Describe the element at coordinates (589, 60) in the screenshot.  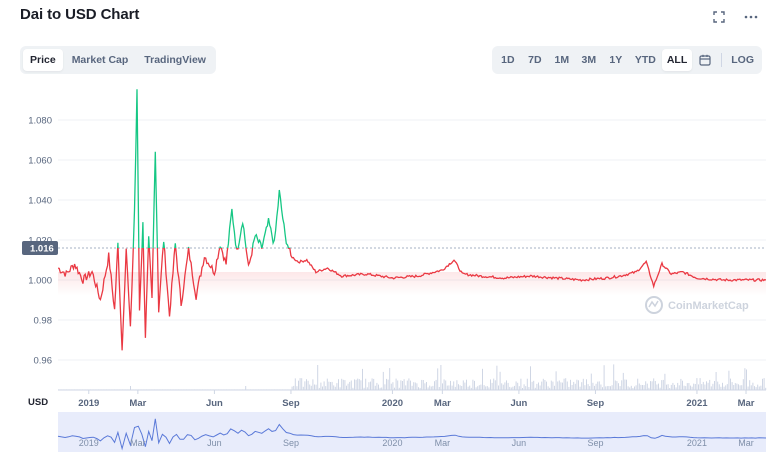
I see `range-3m-button: 3M` at that location.